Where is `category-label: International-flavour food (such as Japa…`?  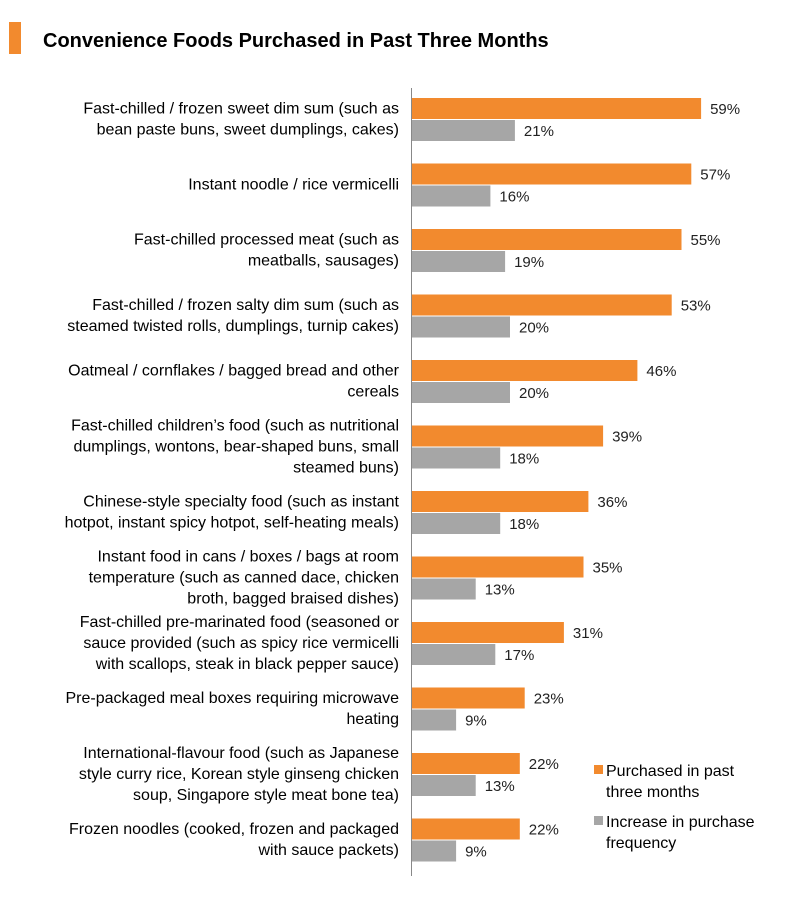
category-label: International-flavour food (such as Japa… is located at coordinates (239, 774).